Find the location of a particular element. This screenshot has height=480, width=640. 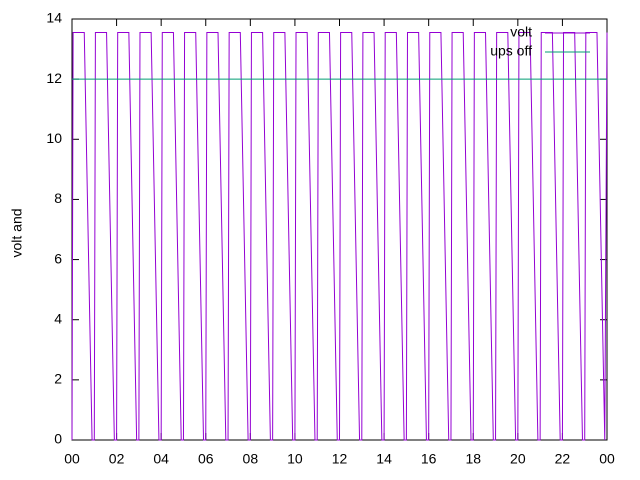

y-tick-label: 2 is located at coordinates (58, 379).